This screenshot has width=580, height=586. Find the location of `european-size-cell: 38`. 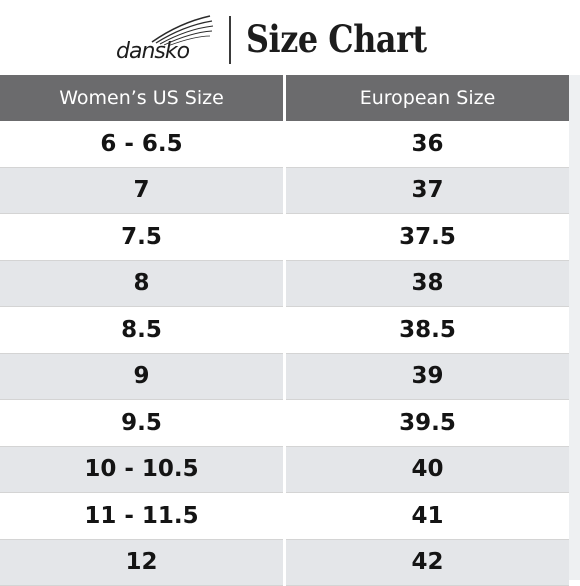

european-size-cell: 38 is located at coordinates (426, 283).